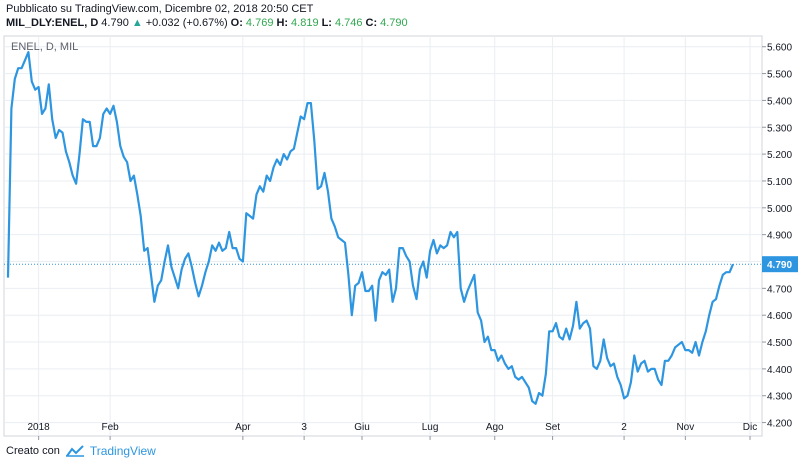 The height and width of the screenshot is (466, 800). What do you see at coordinates (115, 23) in the screenshot?
I see `last-price: 4.790` at bounding box center [115, 23].